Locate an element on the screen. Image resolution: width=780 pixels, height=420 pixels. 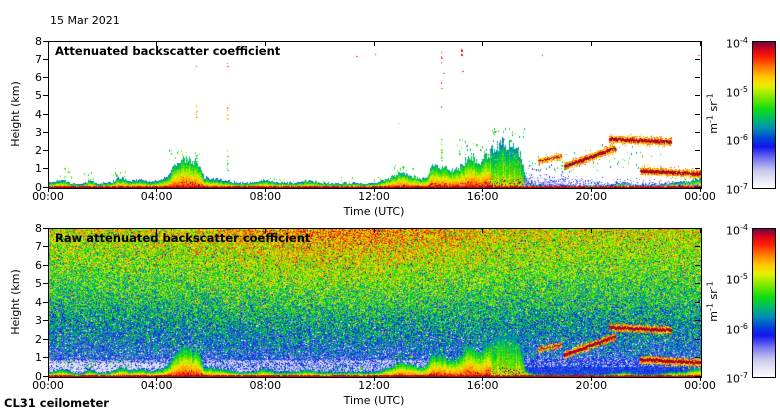
y-tick-label: 8 is located at coordinates (38, 228).